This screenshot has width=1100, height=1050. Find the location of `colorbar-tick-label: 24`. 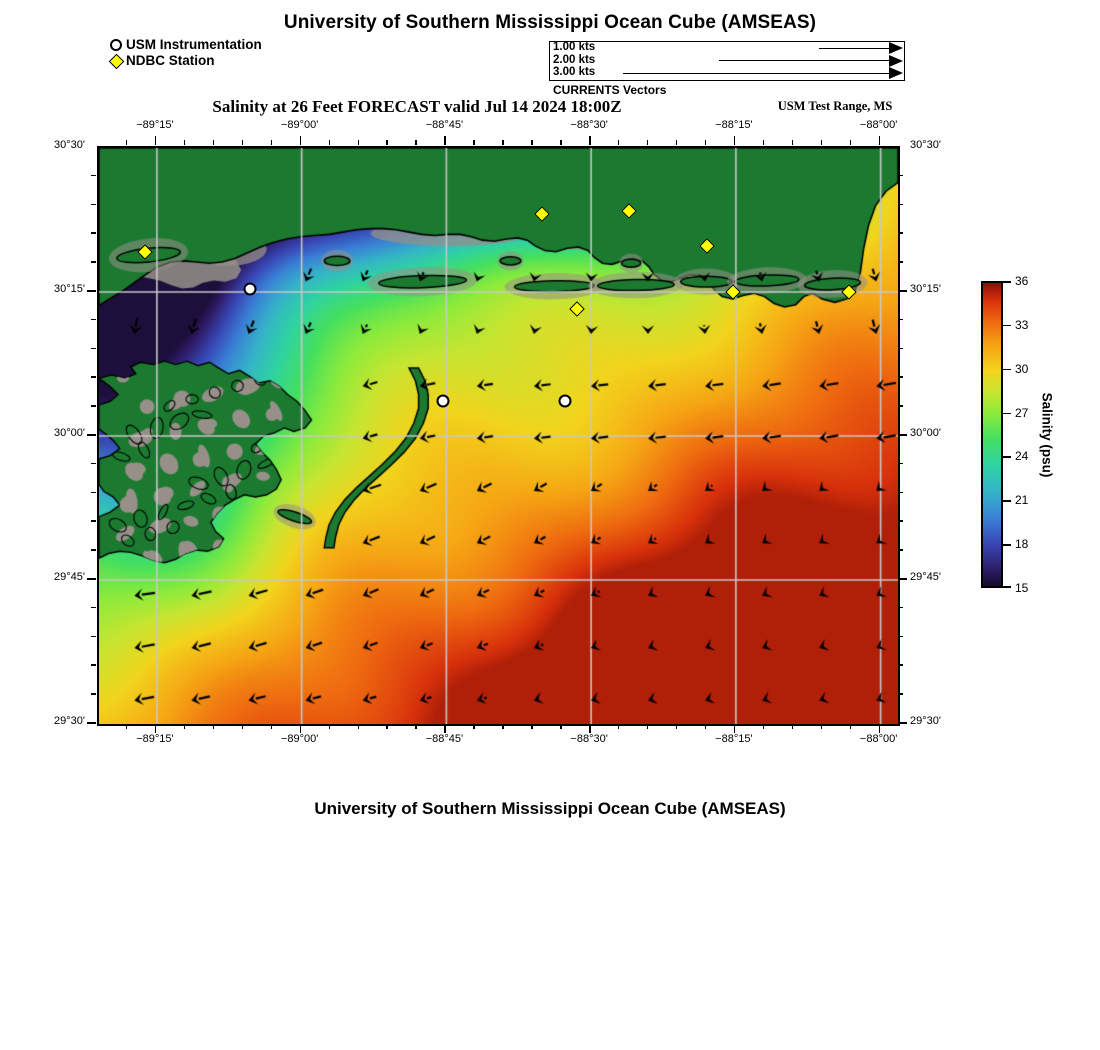

colorbar-tick-label: 24 is located at coordinates (1022, 456).